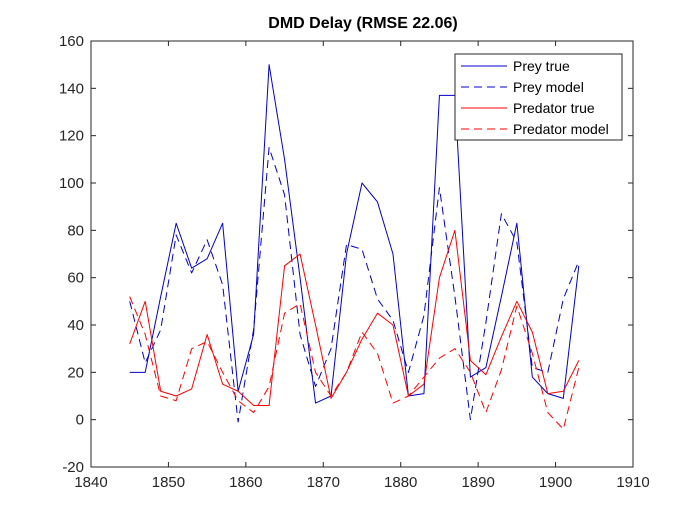  I want to click on y-tick-label: 140, so click(71, 88).